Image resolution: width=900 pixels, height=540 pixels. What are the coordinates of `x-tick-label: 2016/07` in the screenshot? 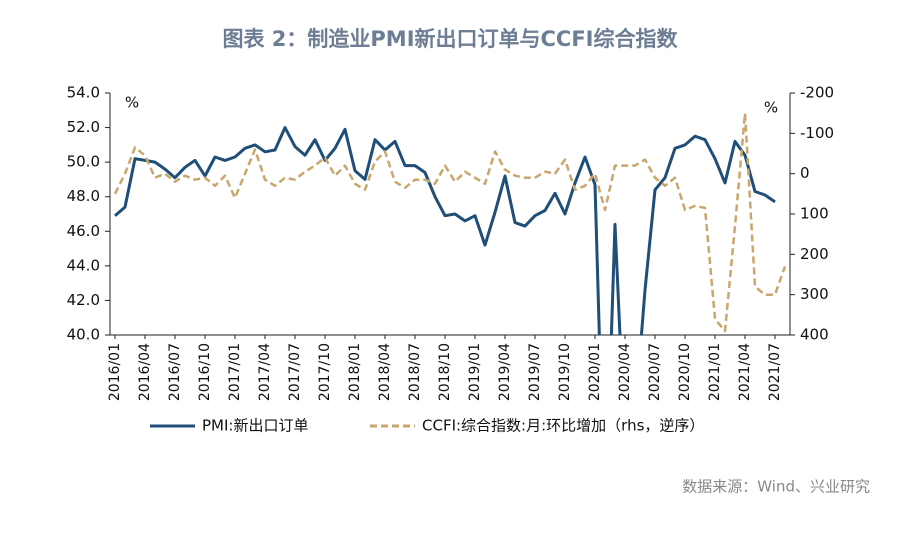 It's located at (175, 372).